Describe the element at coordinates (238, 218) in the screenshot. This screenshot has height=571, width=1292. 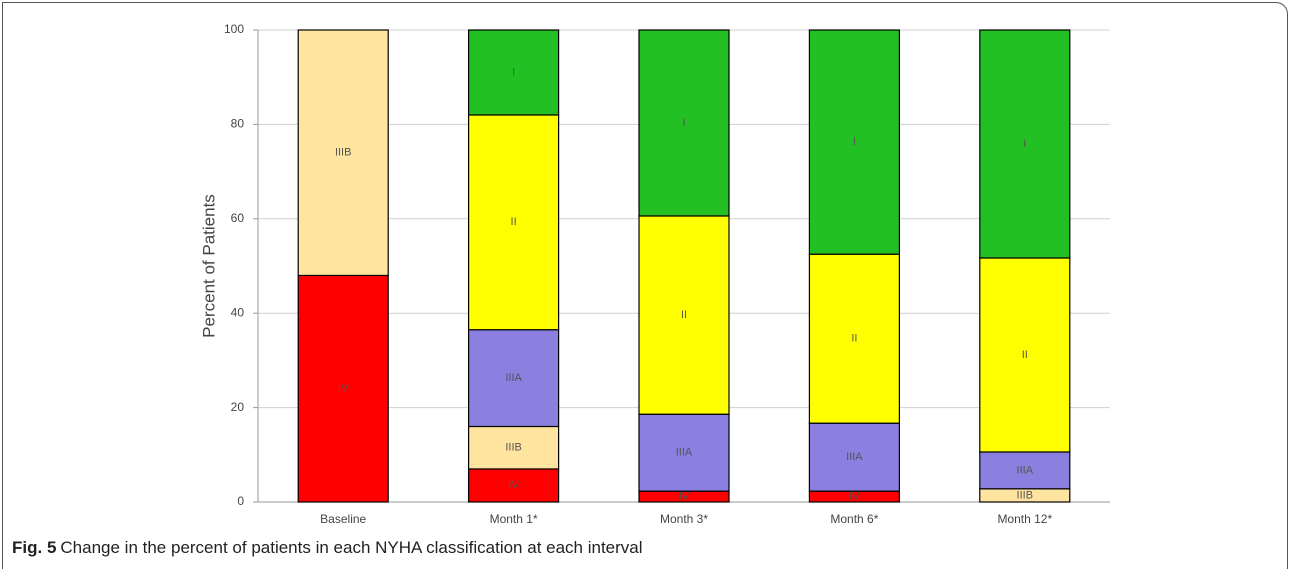
I see `y-tick-label: 60` at that location.